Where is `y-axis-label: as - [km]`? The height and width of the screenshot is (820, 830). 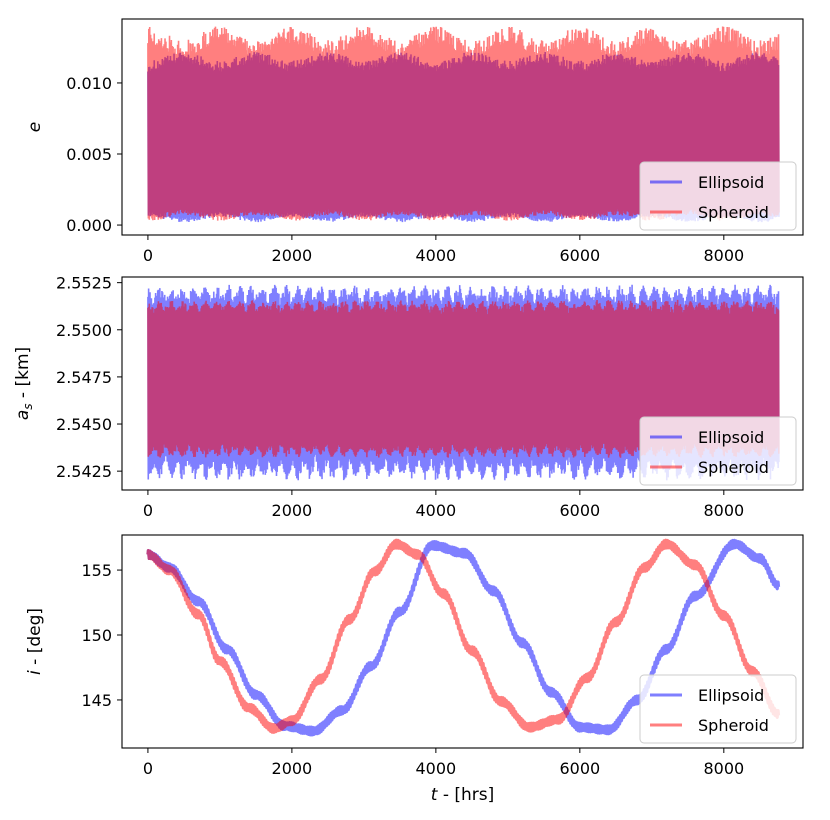 y-axis-label: as - [km] is located at coordinates (24, 383).